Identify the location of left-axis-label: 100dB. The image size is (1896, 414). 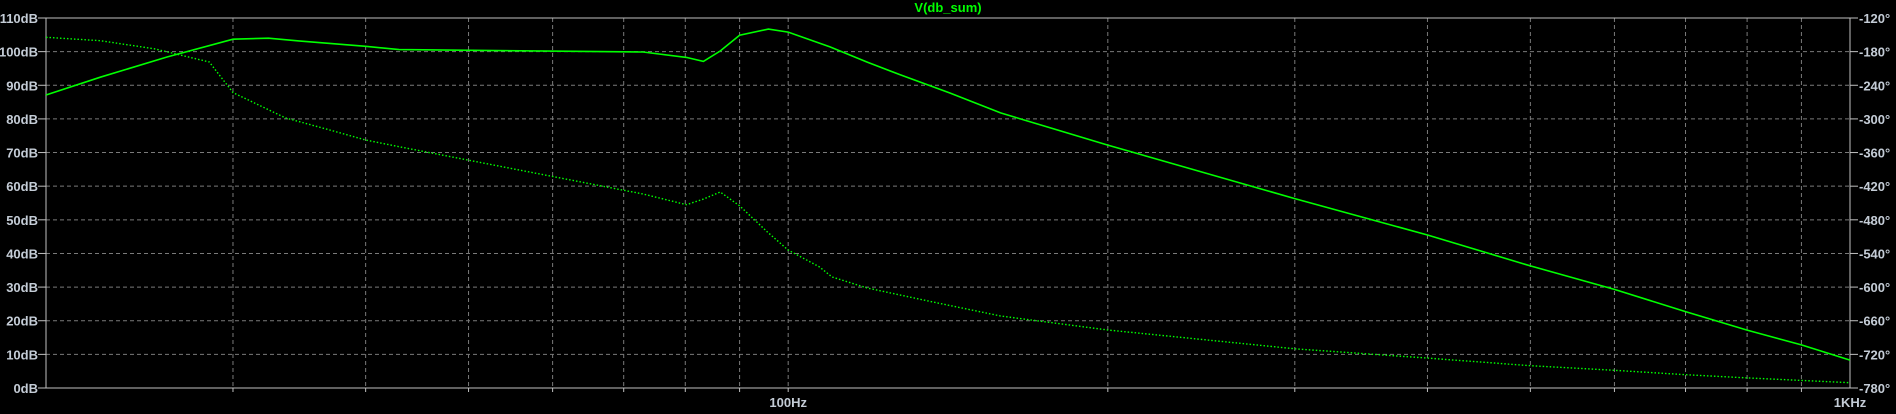
(19, 52).